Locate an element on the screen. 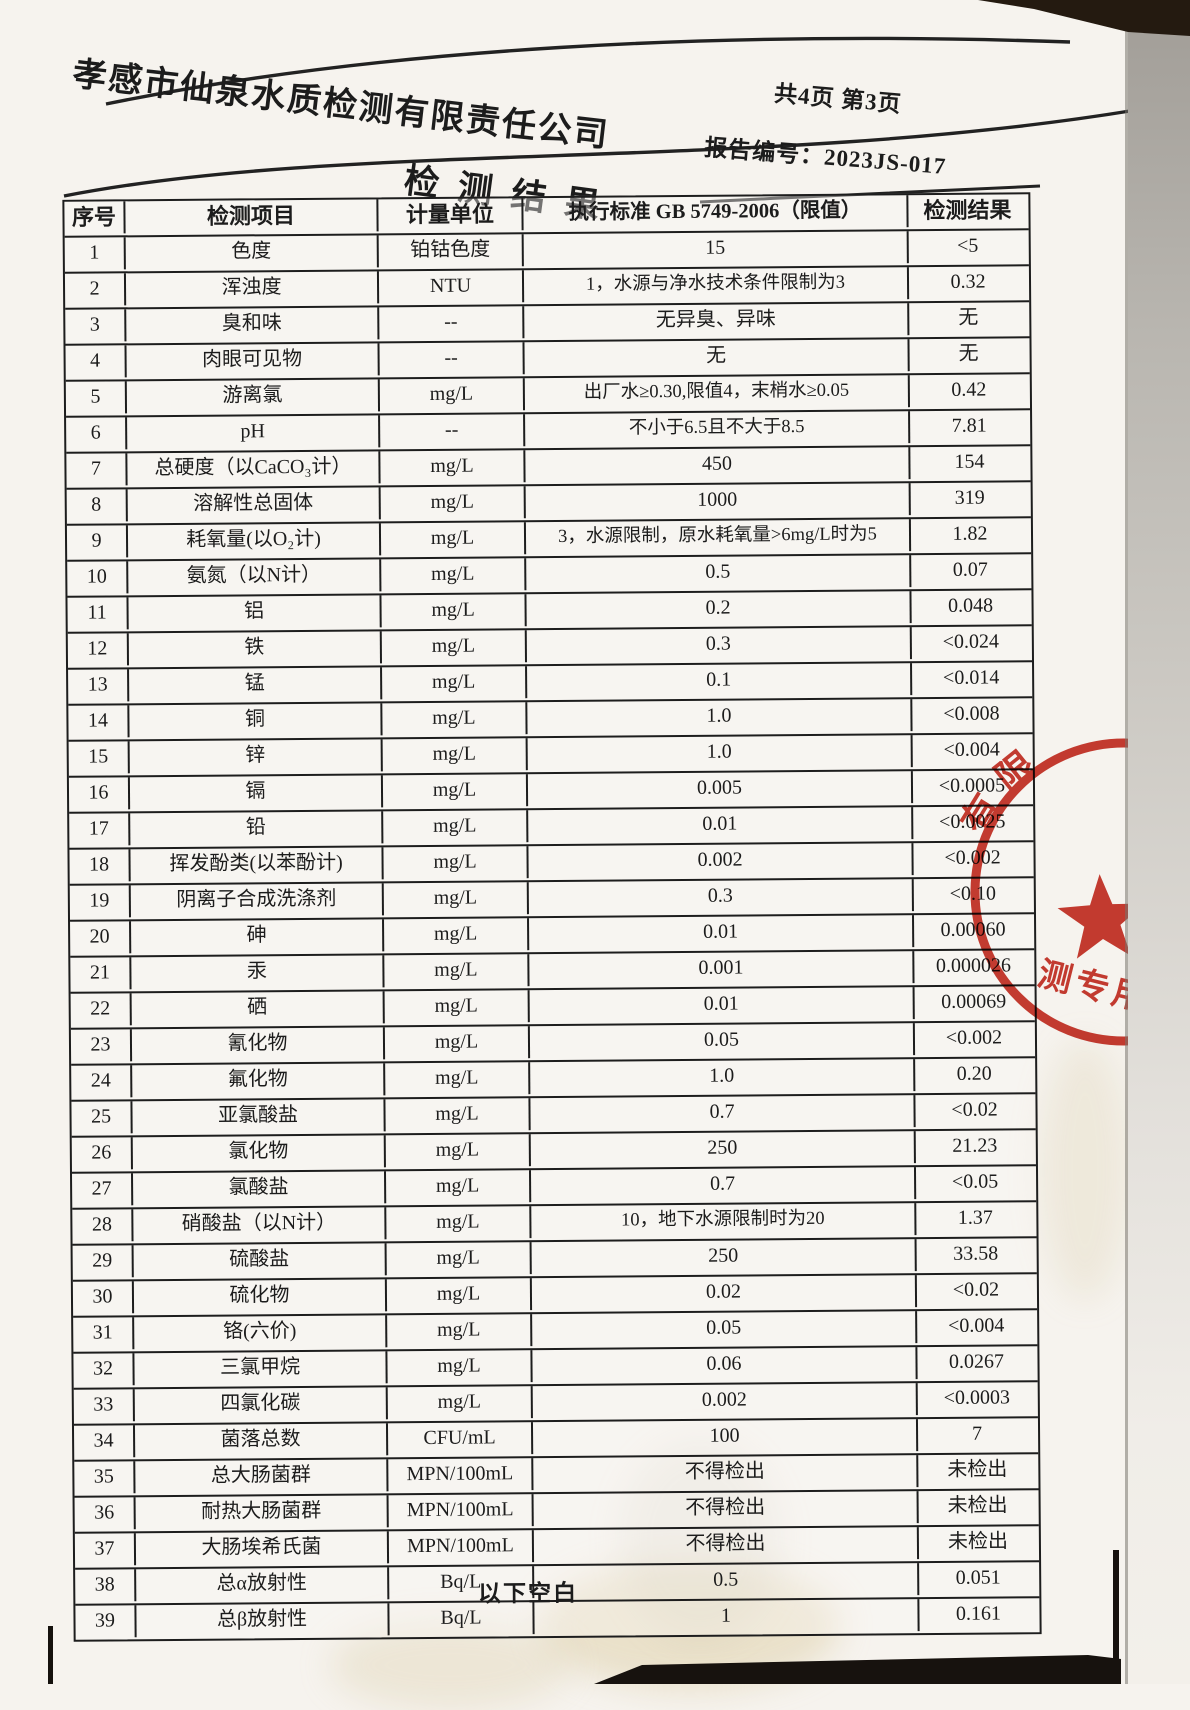  cell-item: 镉 is located at coordinates (256, 792).